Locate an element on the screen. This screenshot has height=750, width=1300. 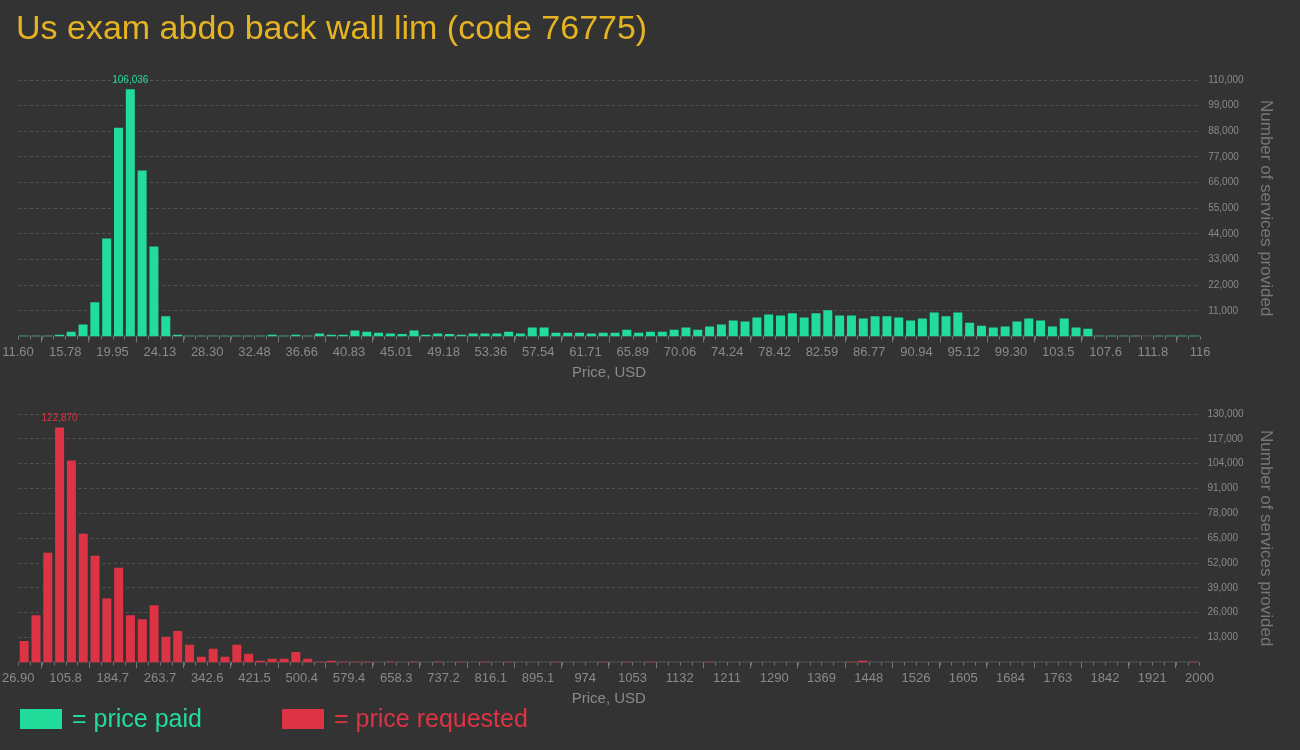
x-tick-label: 95.12 is located at coordinates (964, 351).